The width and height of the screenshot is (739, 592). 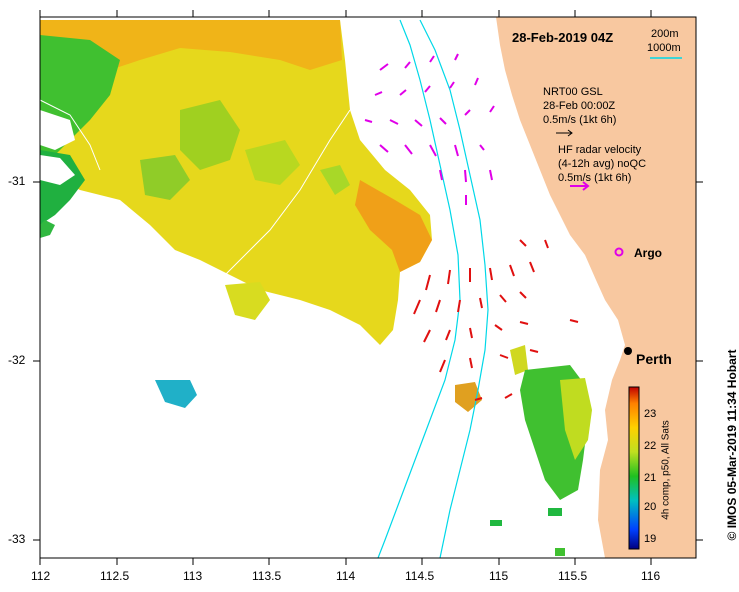 I want to click on nrt-legend-line3: 0.5m/s (1kt 6h), so click(x=580, y=120).